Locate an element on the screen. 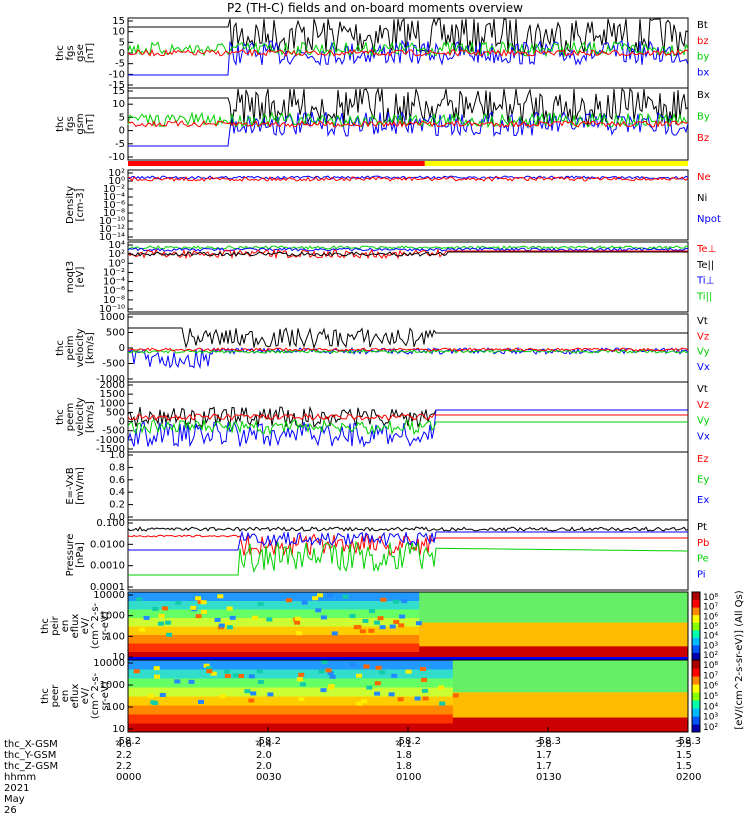  y-tick-label: -1500 is located at coordinates (110, 449).